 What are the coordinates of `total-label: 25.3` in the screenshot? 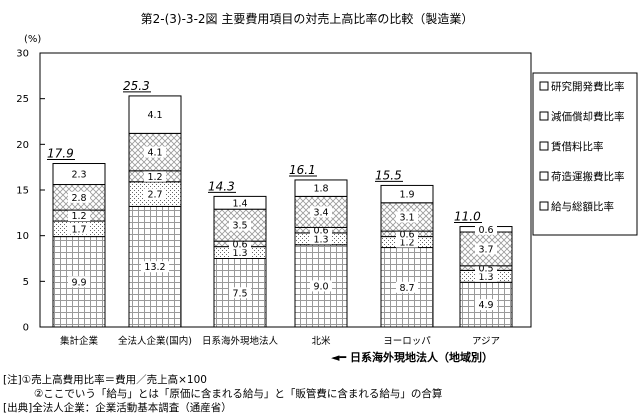 It's located at (136, 86).